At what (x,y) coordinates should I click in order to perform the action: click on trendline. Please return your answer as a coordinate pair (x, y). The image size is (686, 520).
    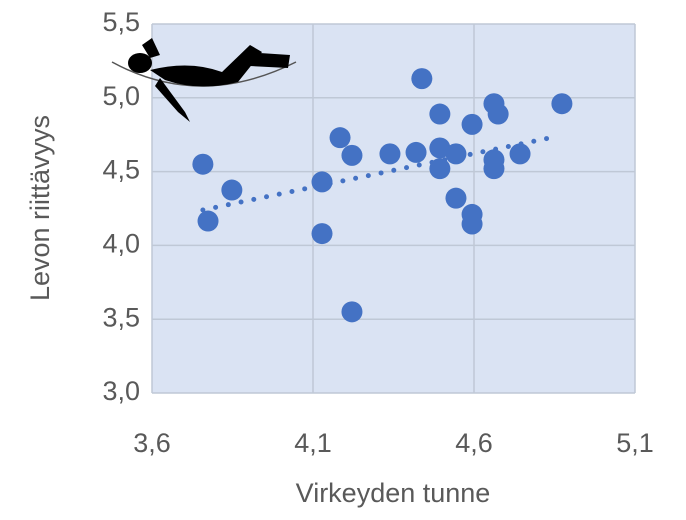
    Looking at the image, I should click on (380, 173).